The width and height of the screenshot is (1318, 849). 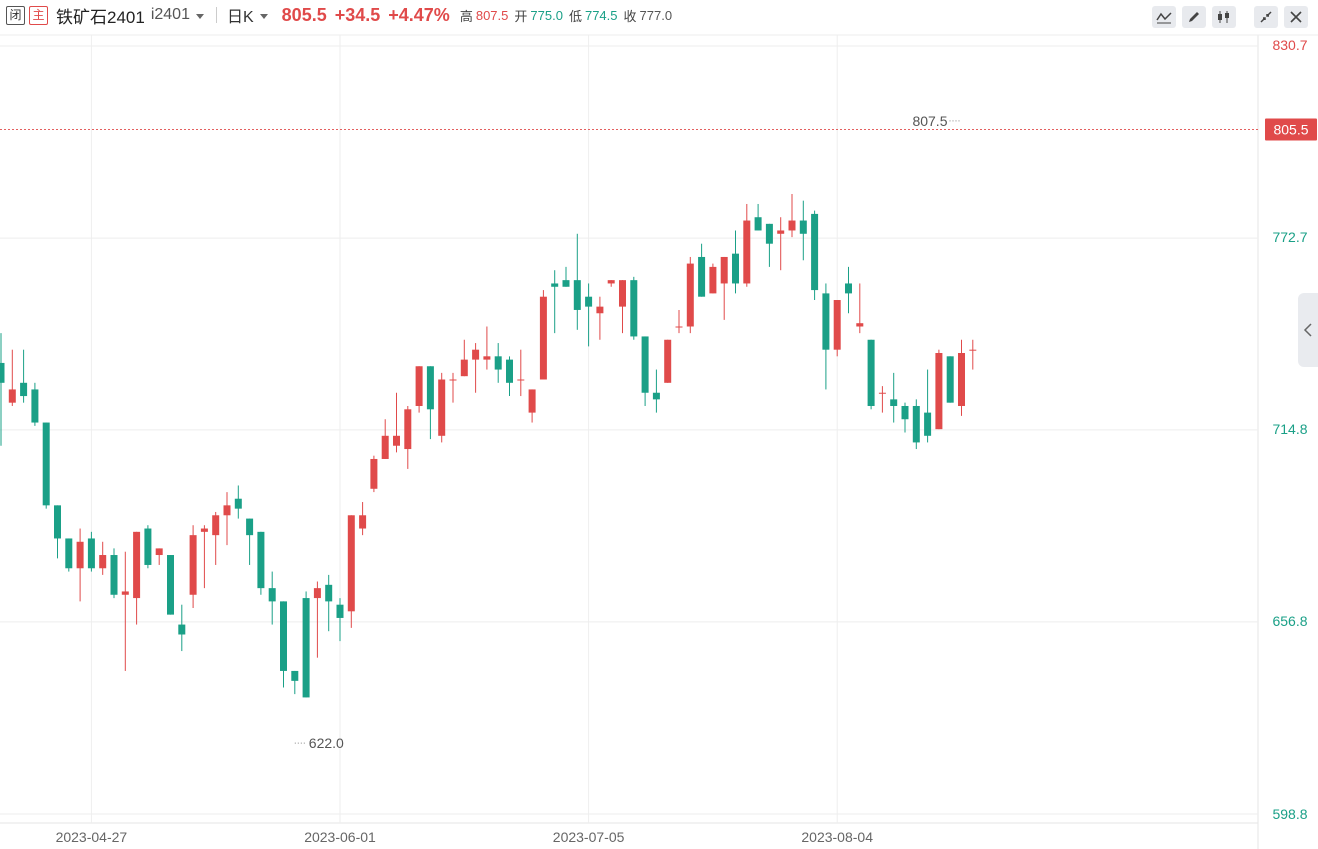 What do you see at coordinates (630, 16) in the screenshot?
I see `close-label: 收` at bounding box center [630, 16].